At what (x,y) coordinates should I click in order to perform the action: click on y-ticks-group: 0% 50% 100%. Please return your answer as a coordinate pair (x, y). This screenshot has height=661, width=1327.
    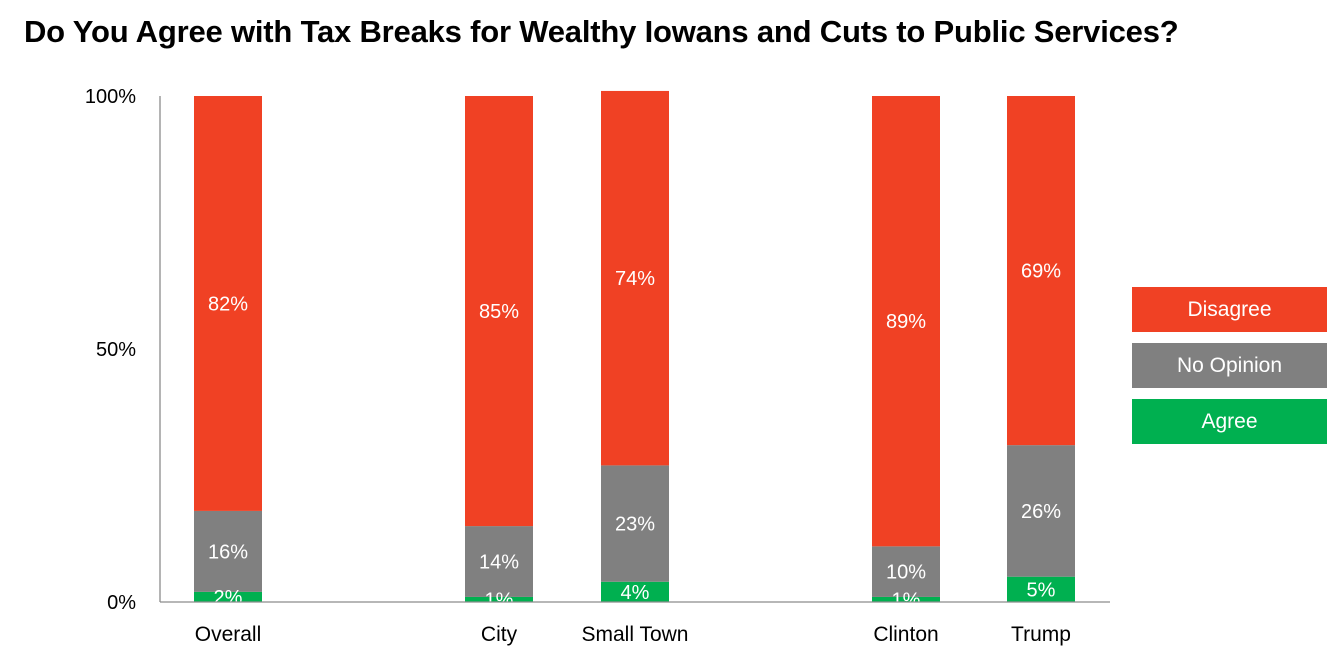
    Looking at the image, I should click on (110, 350).